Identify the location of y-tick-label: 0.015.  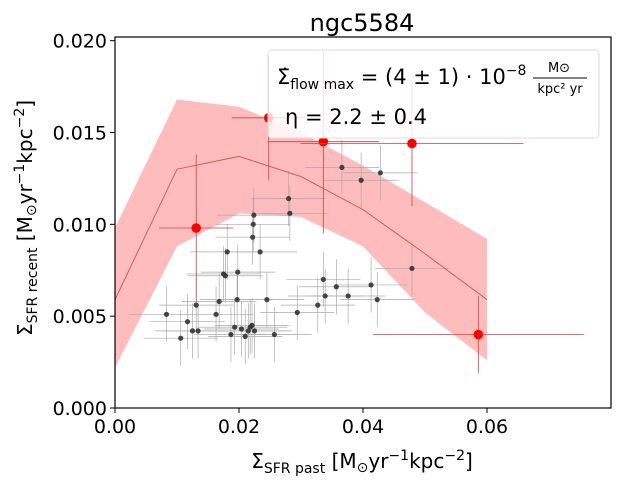
(80, 134).